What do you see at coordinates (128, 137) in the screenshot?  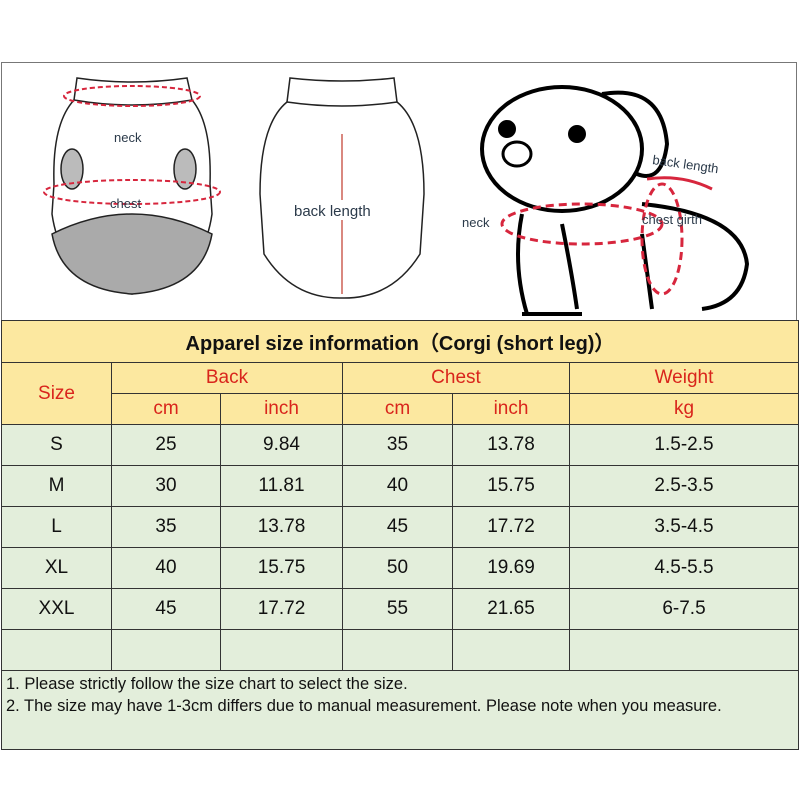 I see `neck-label: neck` at bounding box center [128, 137].